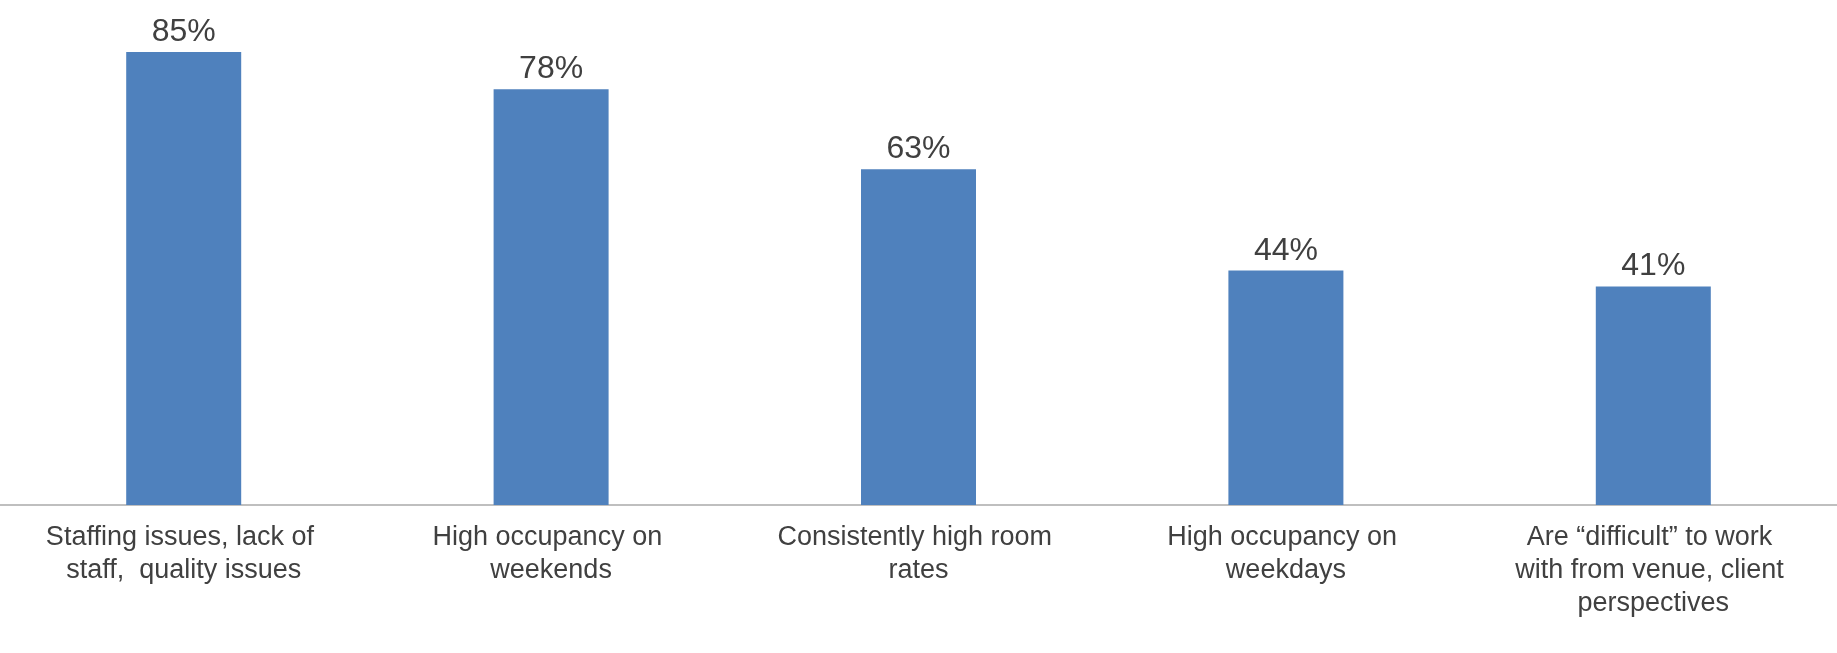  Describe the element at coordinates (1285, 248) in the screenshot. I see `data-label: 44%` at that location.